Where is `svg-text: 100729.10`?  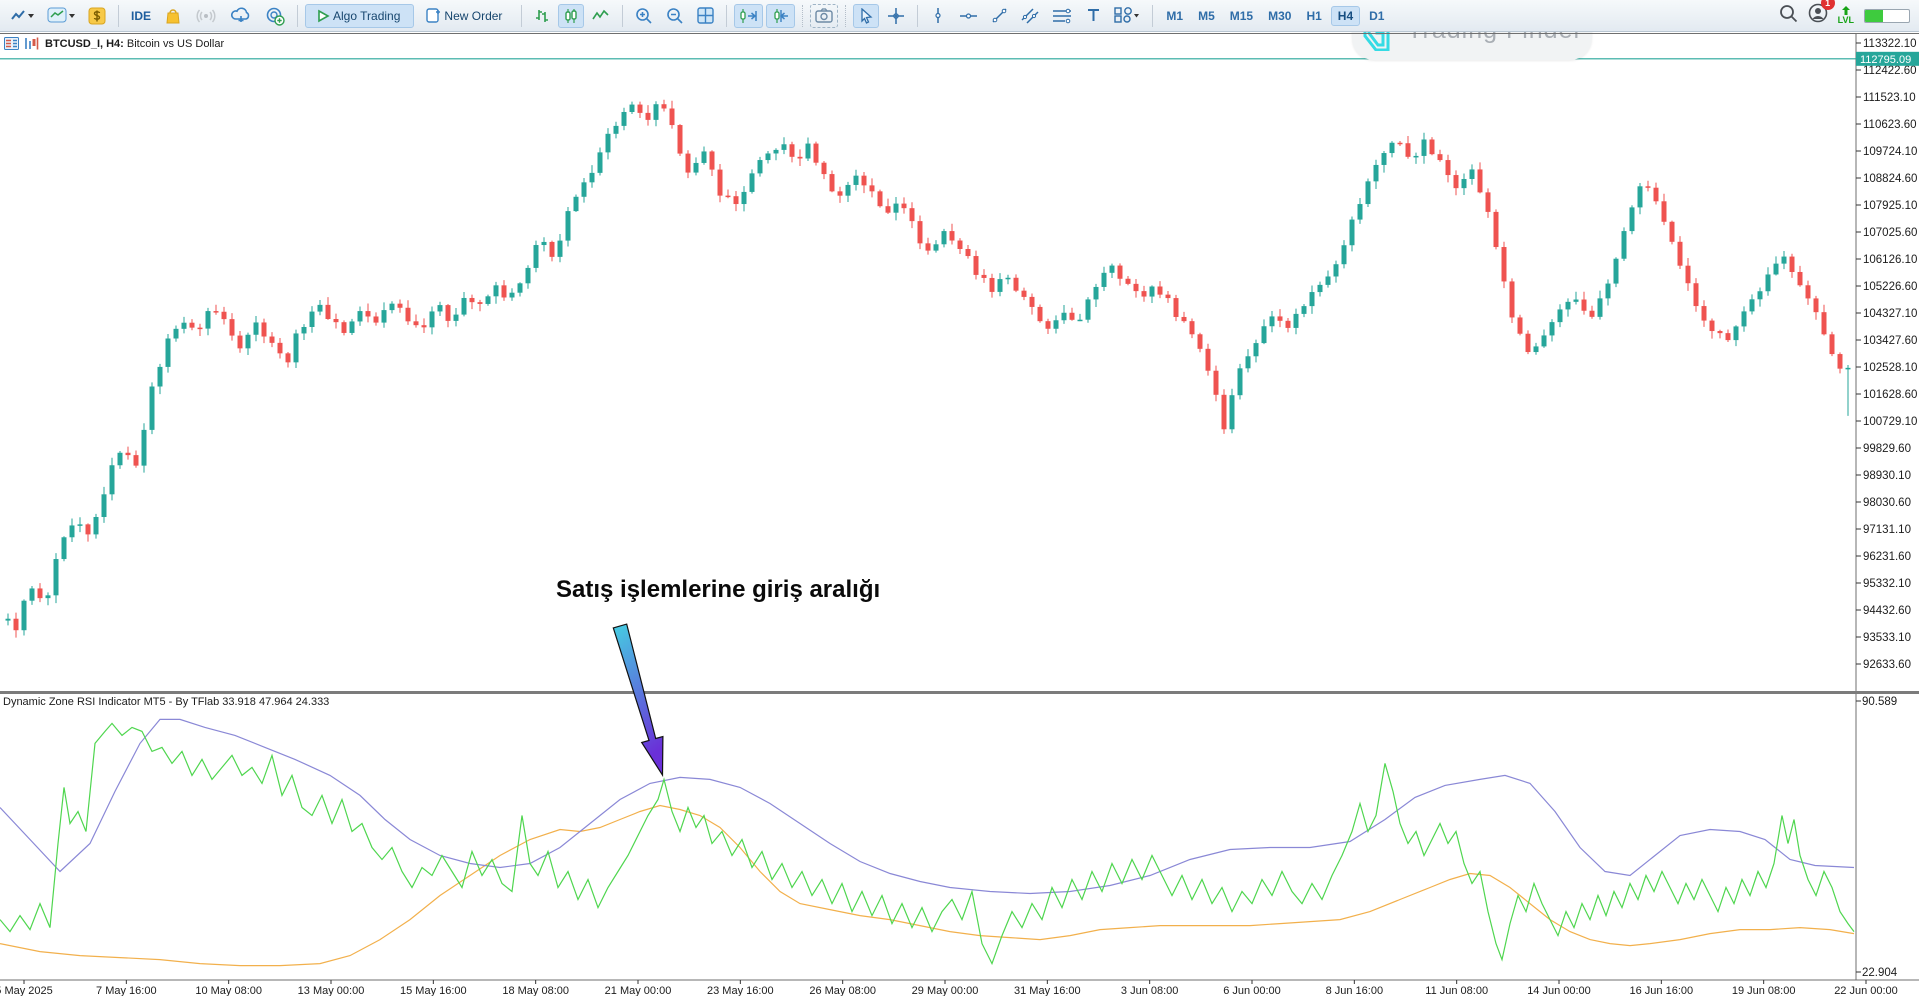
svg-text: 100729.10 is located at coordinates (1890, 422).